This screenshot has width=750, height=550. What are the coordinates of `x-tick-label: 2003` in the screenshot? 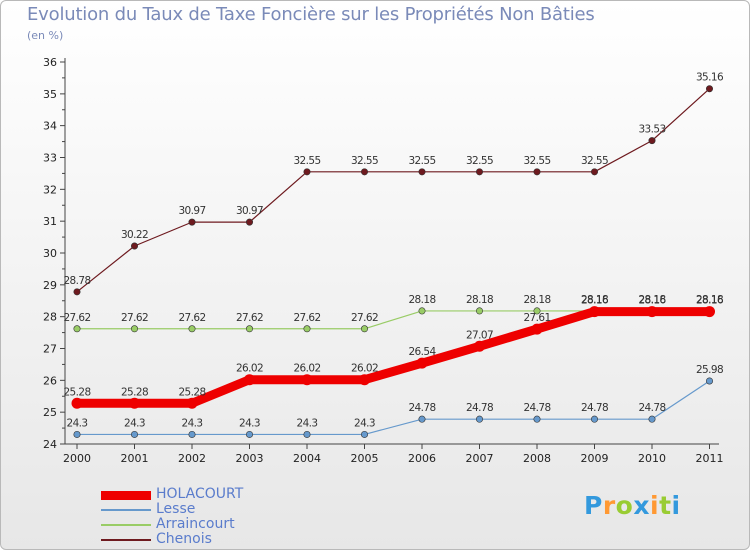 It's located at (250, 458).